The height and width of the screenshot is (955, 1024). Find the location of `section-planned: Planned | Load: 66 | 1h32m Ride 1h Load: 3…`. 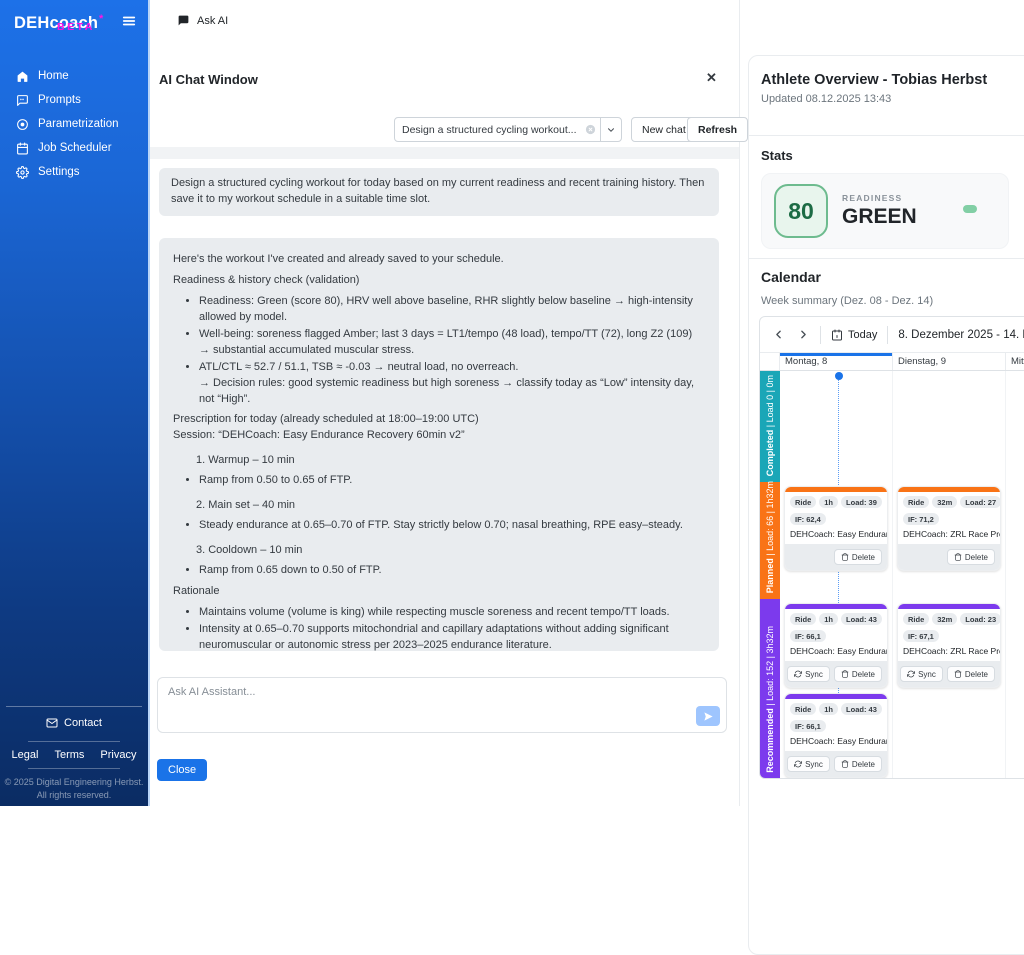

section-planned: Planned | Load: 66 | 1h32m Ride 1h Load: 3… is located at coordinates (892, 540).